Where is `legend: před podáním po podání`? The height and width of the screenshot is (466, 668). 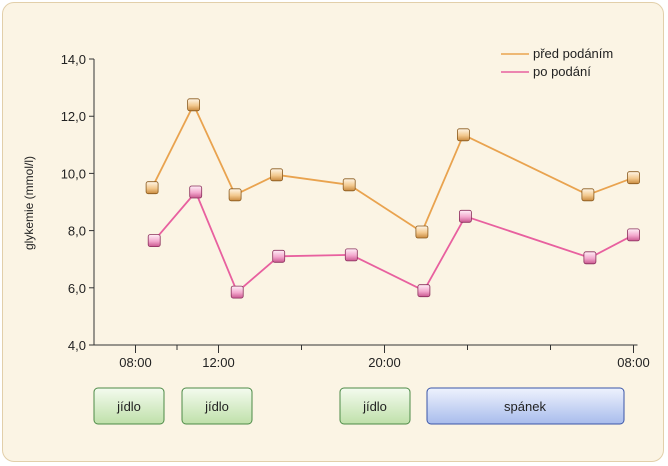 legend: před podáním po podání is located at coordinates (557, 62).